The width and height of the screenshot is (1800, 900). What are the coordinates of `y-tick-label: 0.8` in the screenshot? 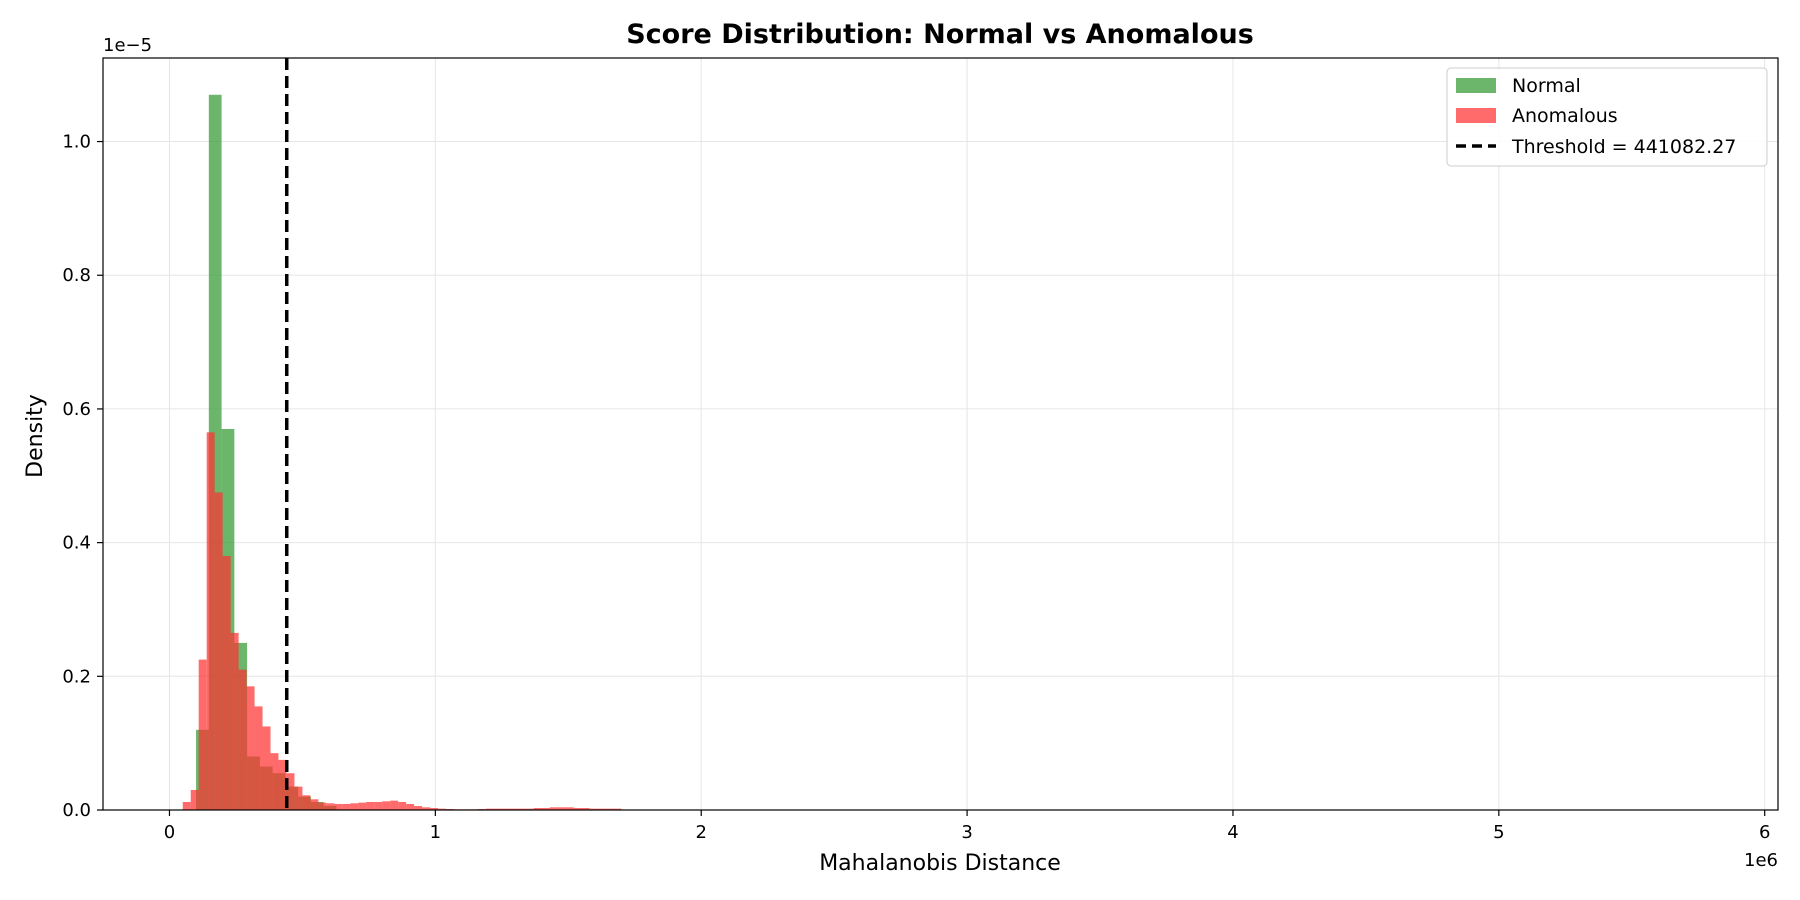 It's located at (76, 275).